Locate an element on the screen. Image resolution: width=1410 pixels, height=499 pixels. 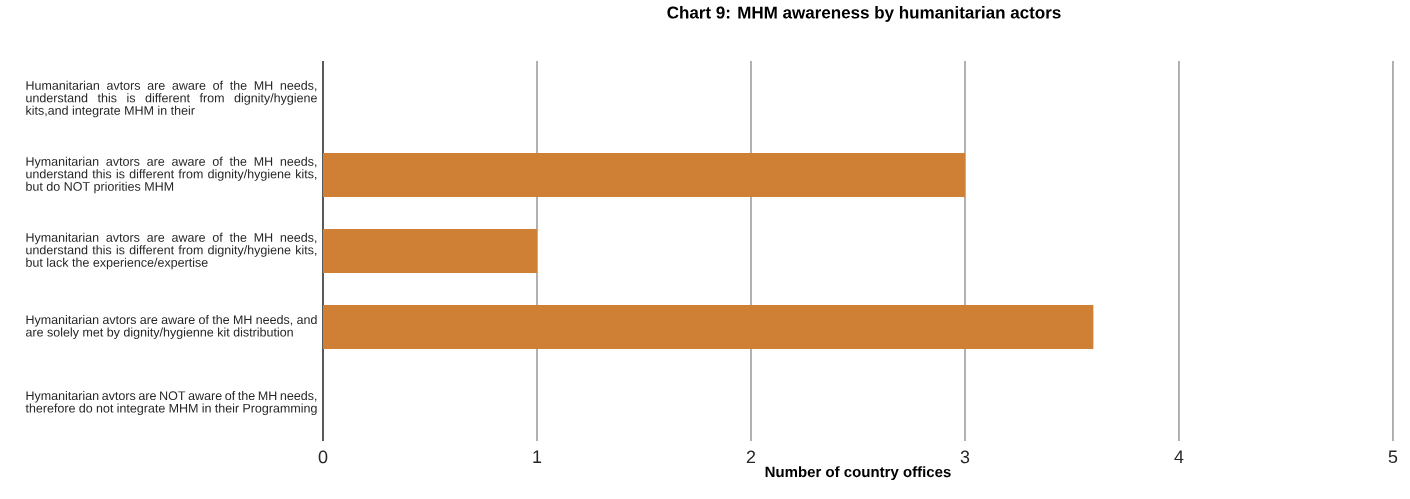
x-tick-label: 4 is located at coordinates (1179, 456).